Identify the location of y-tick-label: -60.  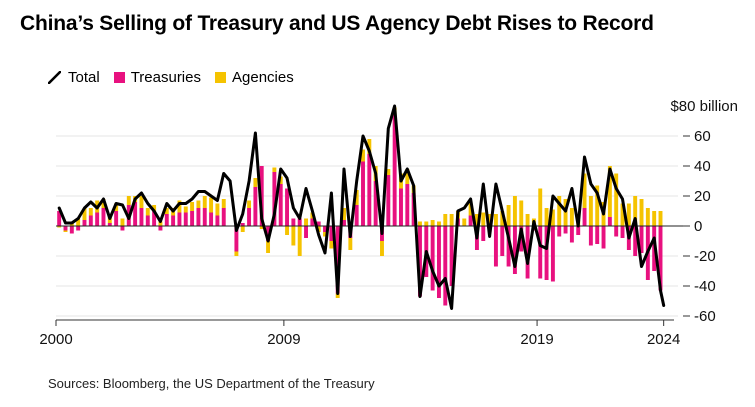
(705, 316).